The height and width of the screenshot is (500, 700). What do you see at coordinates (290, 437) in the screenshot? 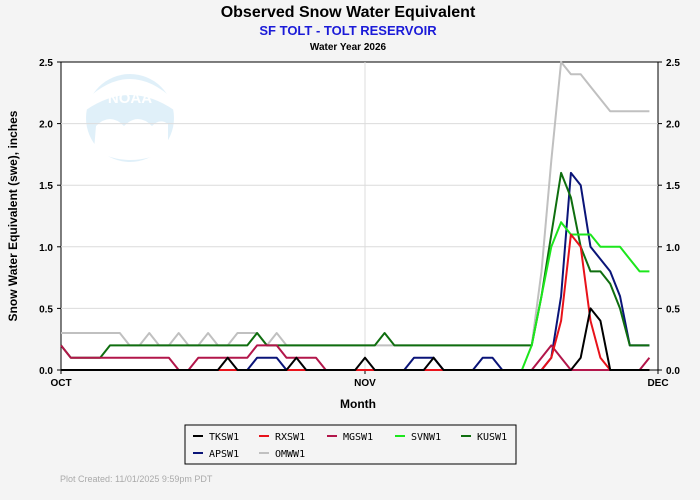
I see `legend-label-rxsw1: RXSW1` at bounding box center [290, 437].